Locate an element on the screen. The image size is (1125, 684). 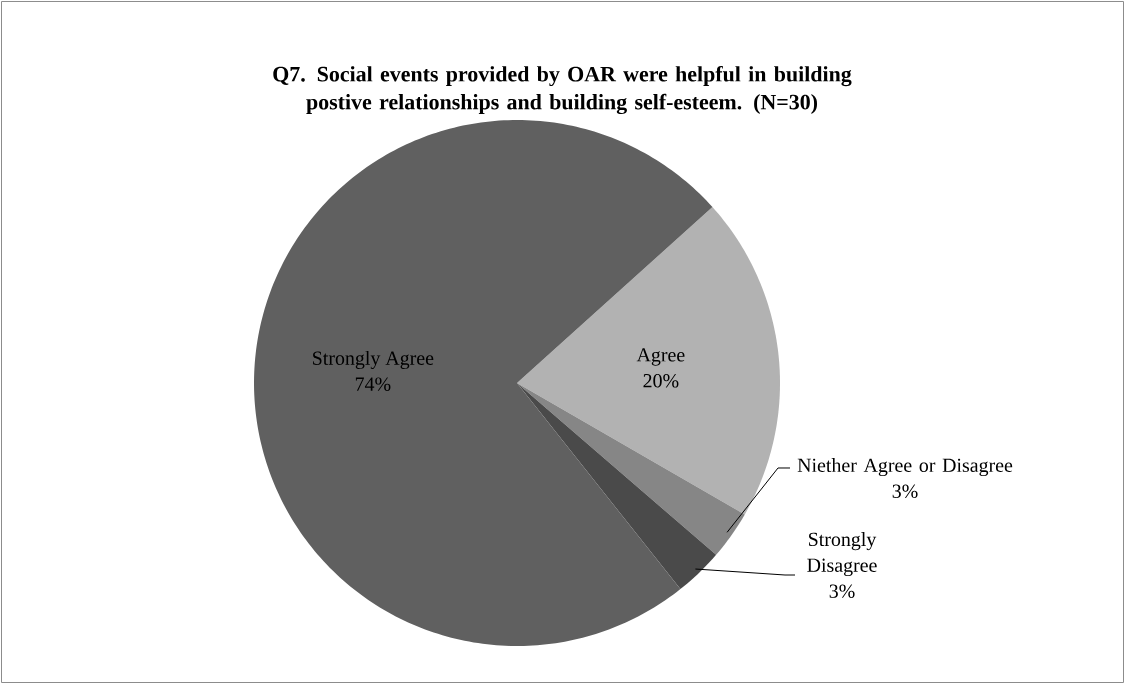
slice-label: Strongly Agree is located at coordinates (373, 360).